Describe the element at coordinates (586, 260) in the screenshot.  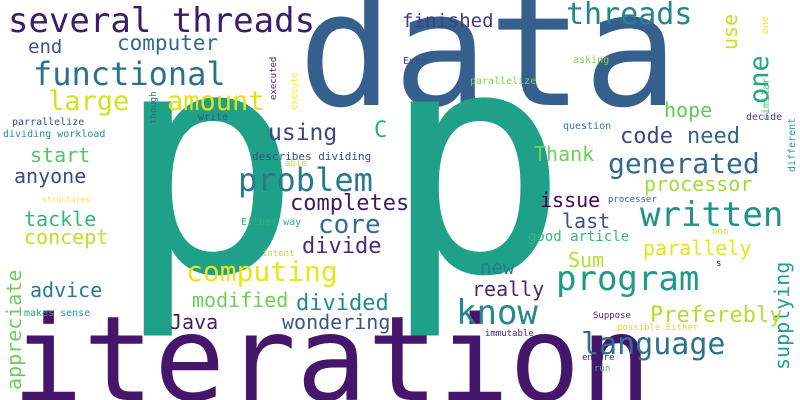
I see `word-sum: Sum` at that location.